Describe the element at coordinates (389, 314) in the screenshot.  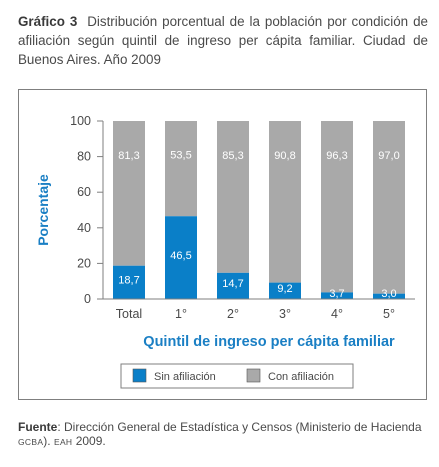
I see `x-tick-label: 5°` at that location.